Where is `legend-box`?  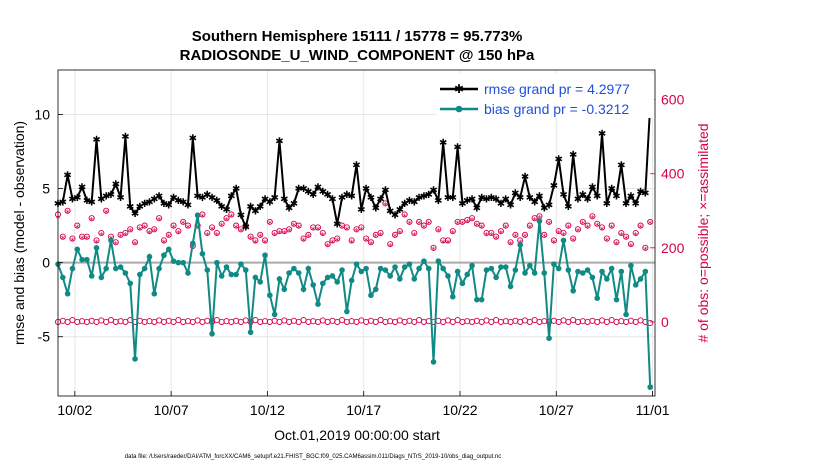
legend-box is located at coordinates (545, 96).